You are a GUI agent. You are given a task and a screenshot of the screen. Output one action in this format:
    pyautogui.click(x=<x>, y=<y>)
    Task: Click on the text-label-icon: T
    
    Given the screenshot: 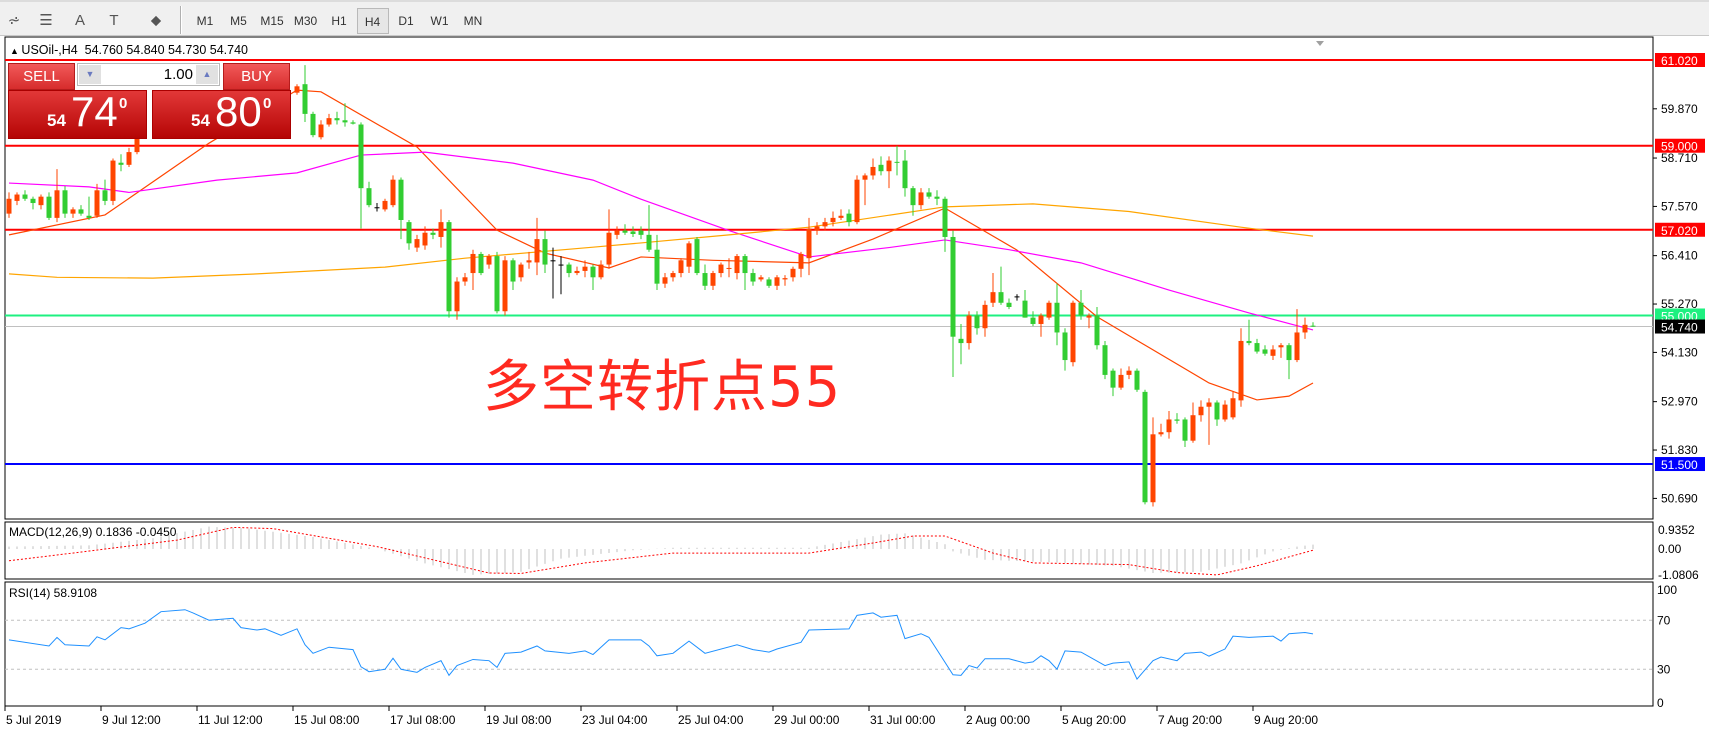 What is the action you would take?
    pyautogui.click(x=114, y=20)
    